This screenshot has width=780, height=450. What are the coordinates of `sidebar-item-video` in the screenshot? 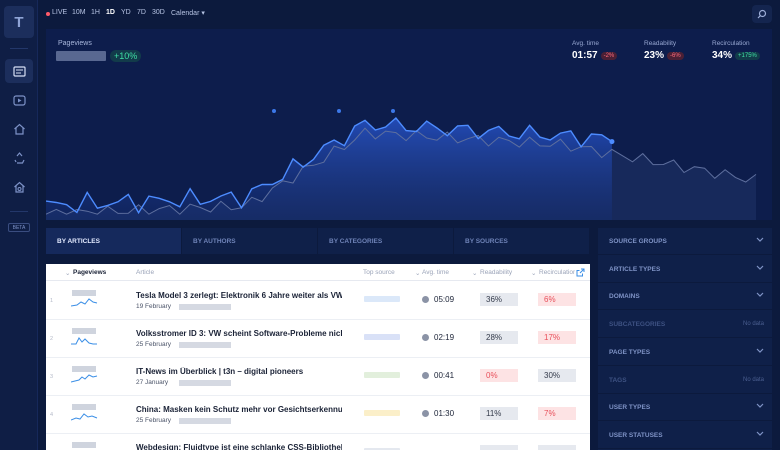 It's located at (19, 100).